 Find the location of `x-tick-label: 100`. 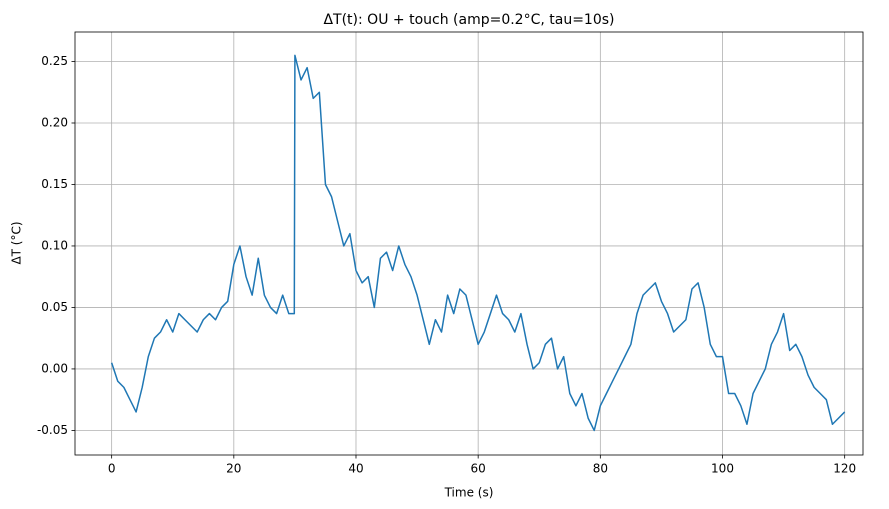

x-tick-label: 100 is located at coordinates (722, 469).